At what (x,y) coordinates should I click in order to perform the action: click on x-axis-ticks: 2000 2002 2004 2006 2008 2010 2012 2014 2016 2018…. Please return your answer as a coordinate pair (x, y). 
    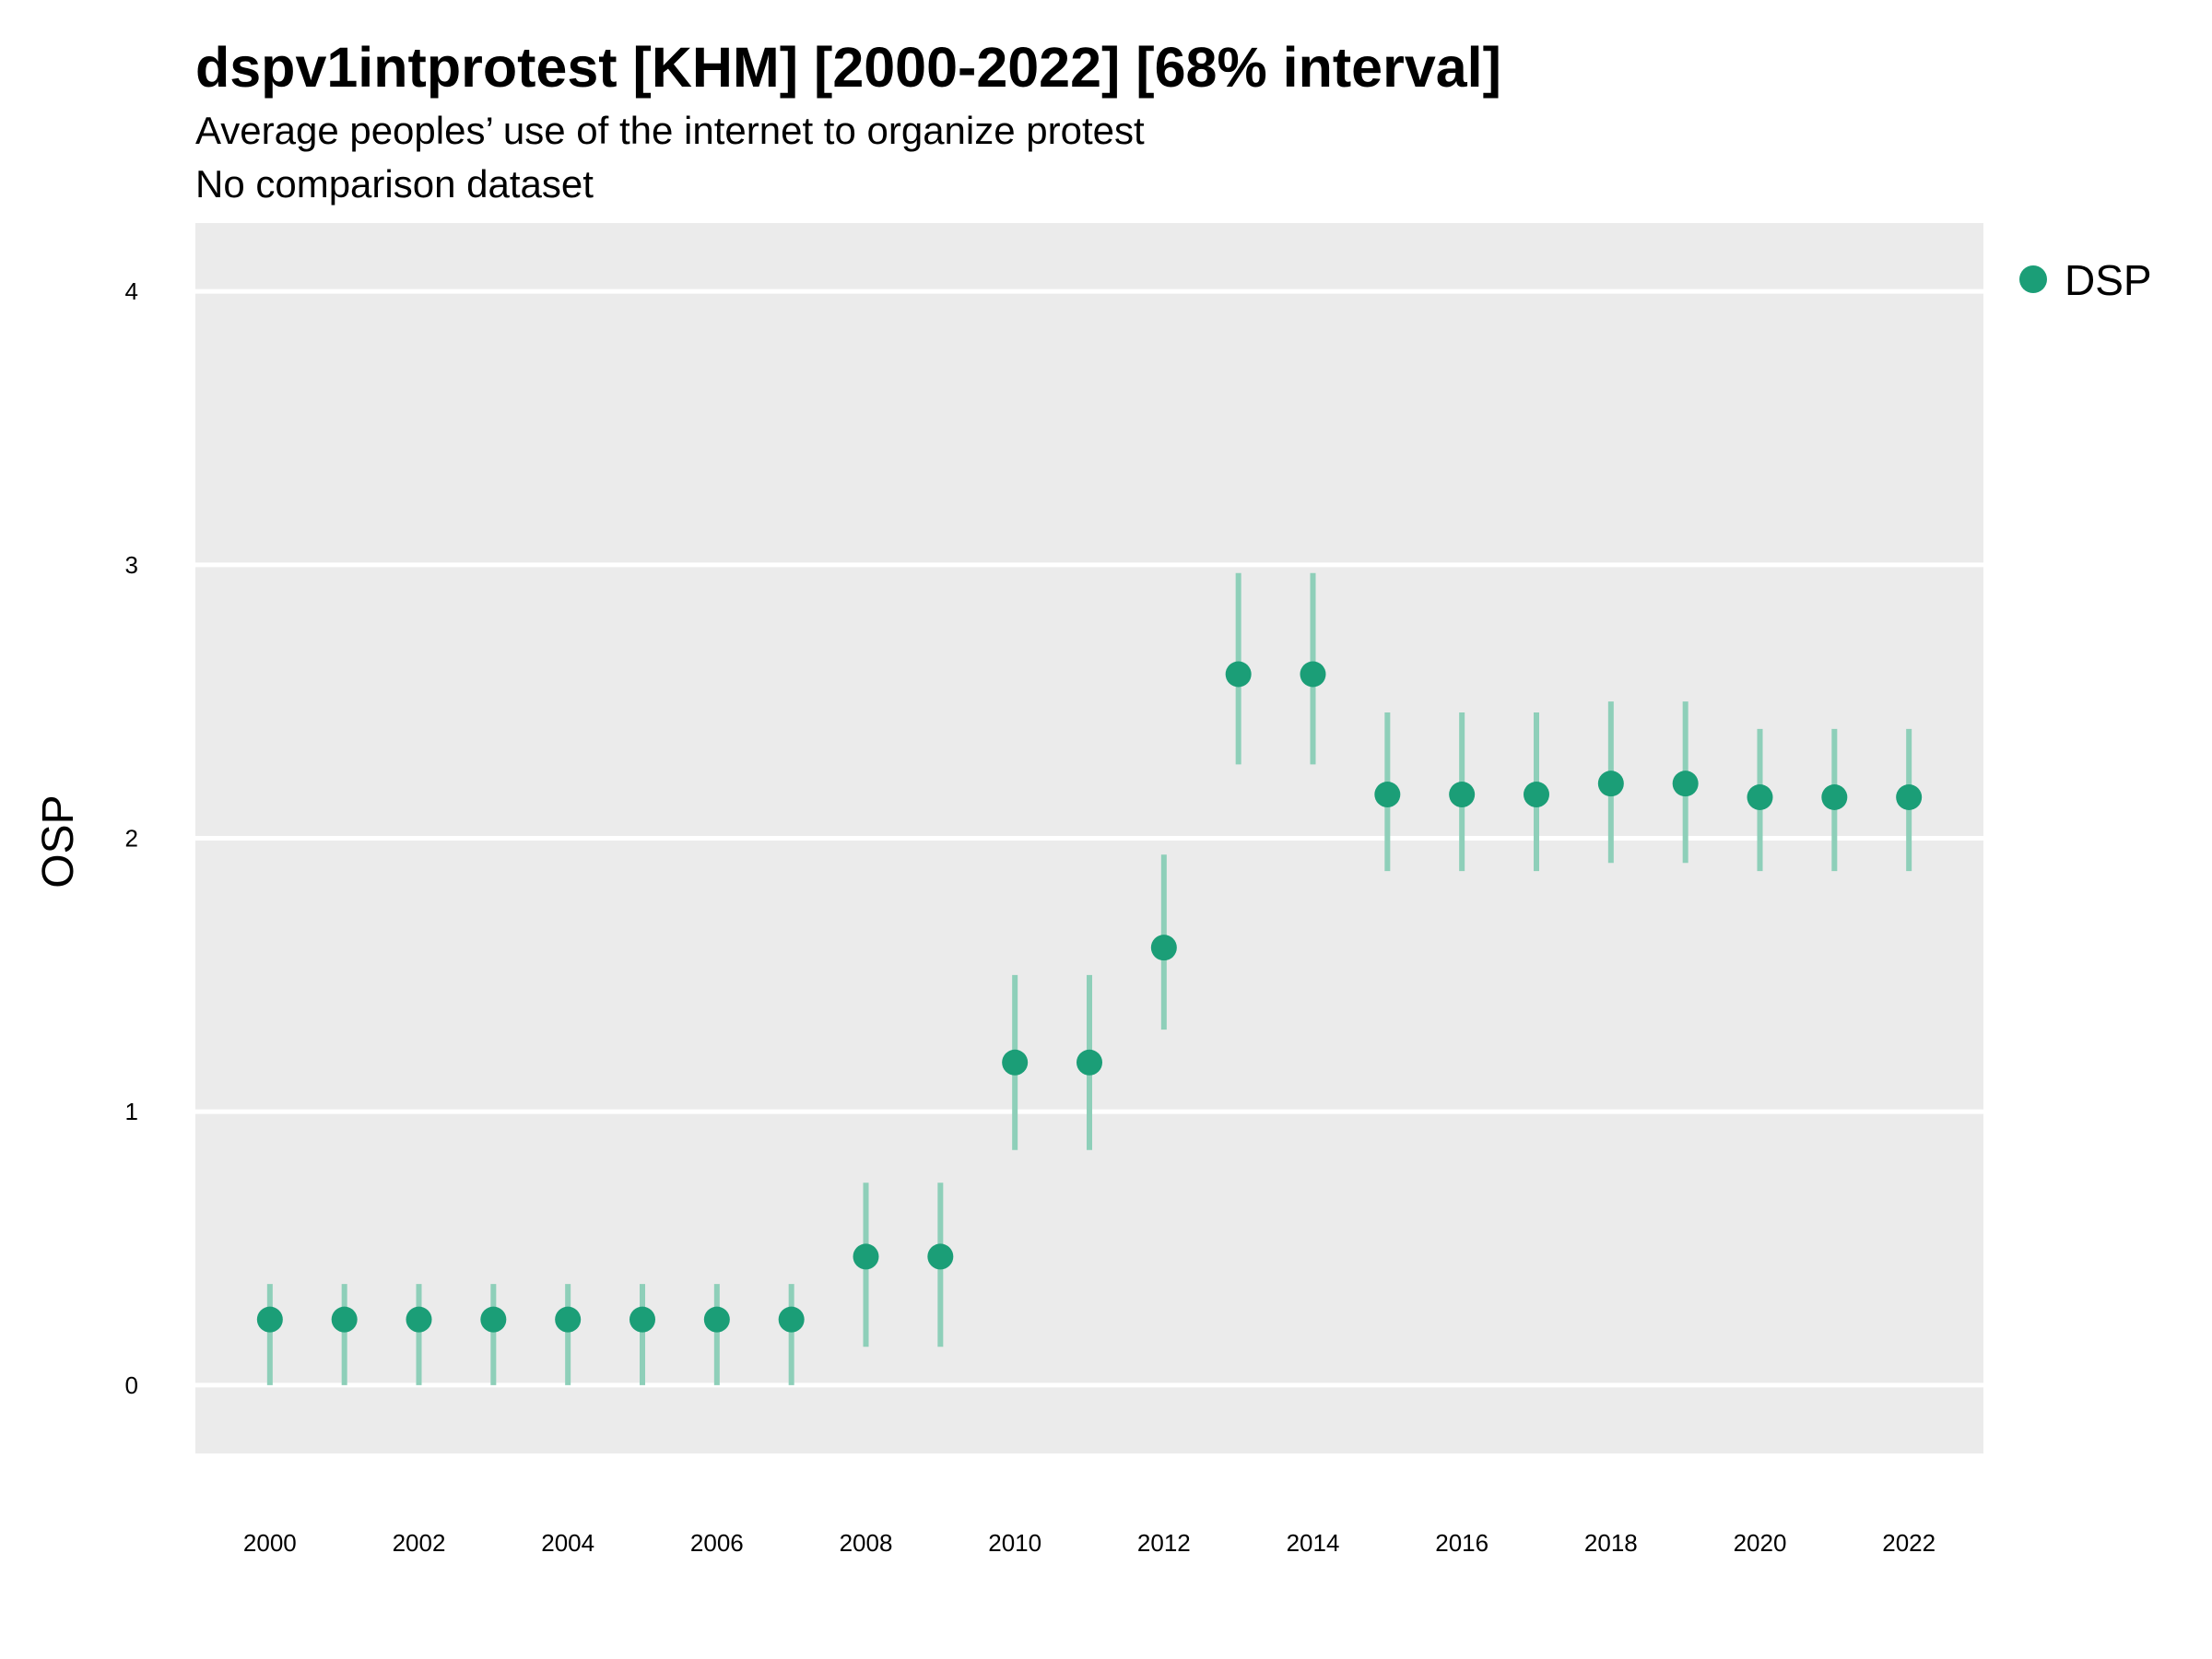
    Looking at the image, I should click on (1089, 1543).